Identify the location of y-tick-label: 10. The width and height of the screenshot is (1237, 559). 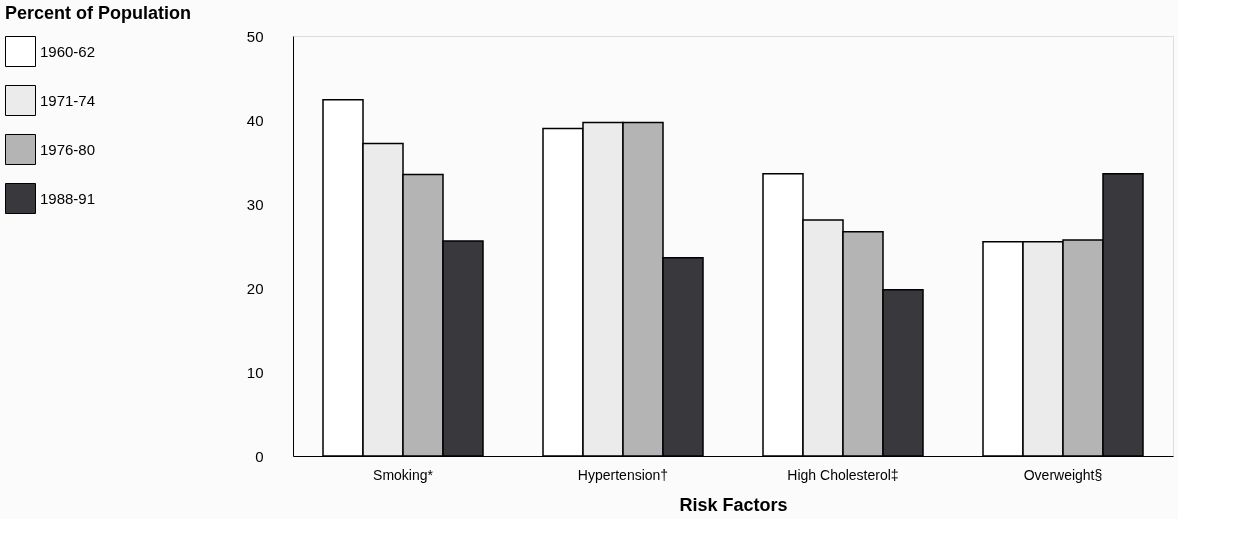
(255, 372).